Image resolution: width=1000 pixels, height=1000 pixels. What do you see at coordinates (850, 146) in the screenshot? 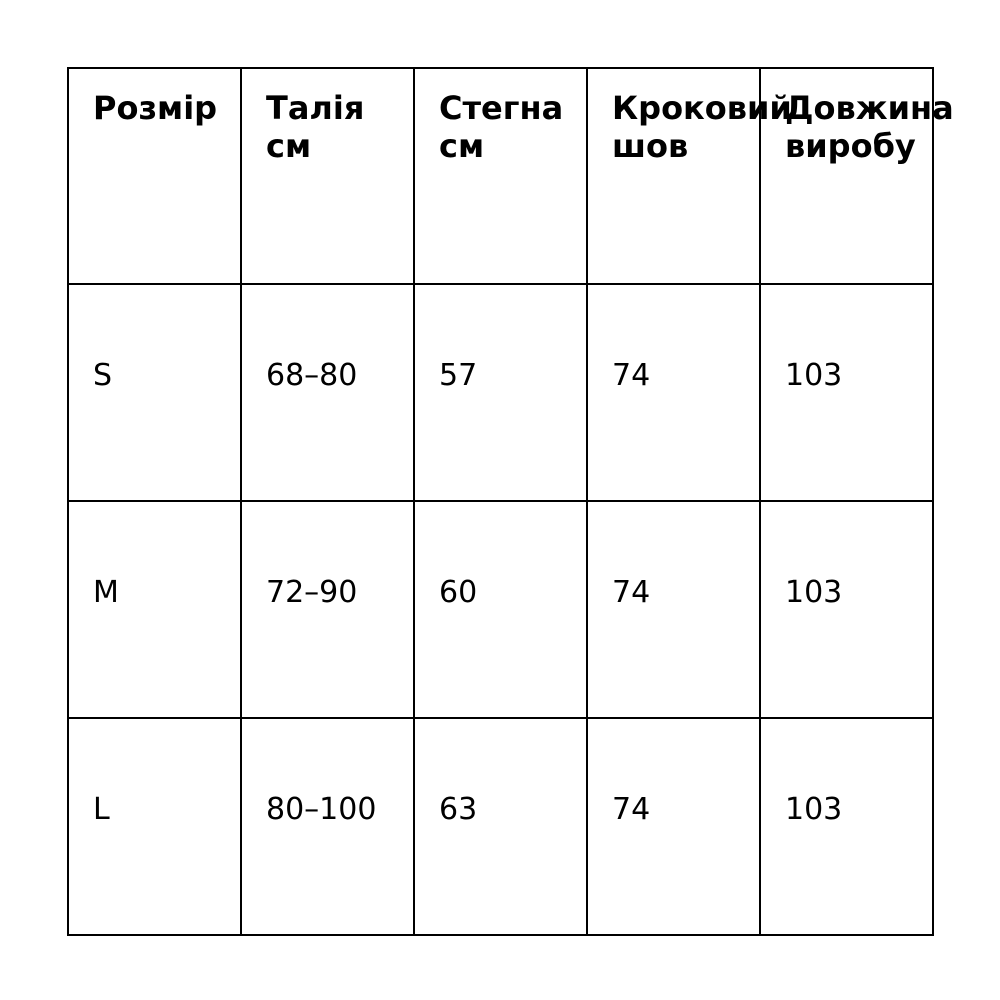
I see `header-text: виробу` at bounding box center [850, 146].